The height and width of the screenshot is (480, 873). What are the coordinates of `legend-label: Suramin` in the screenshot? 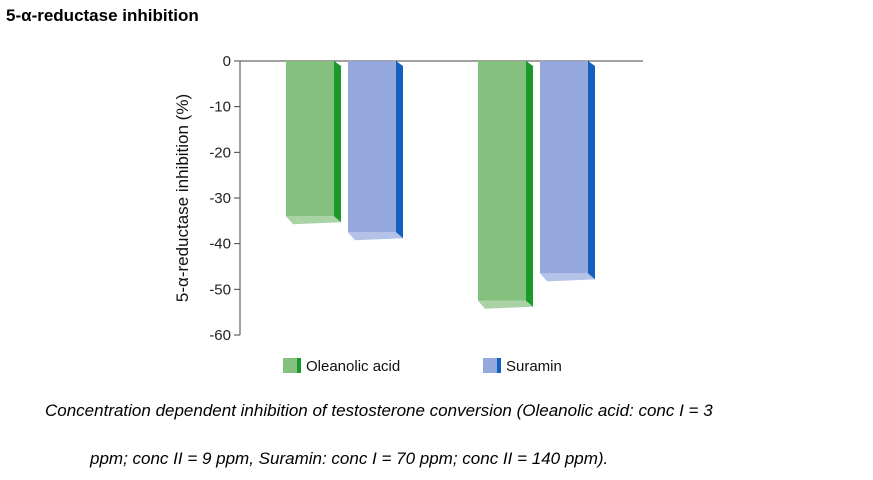 It's located at (534, 366).